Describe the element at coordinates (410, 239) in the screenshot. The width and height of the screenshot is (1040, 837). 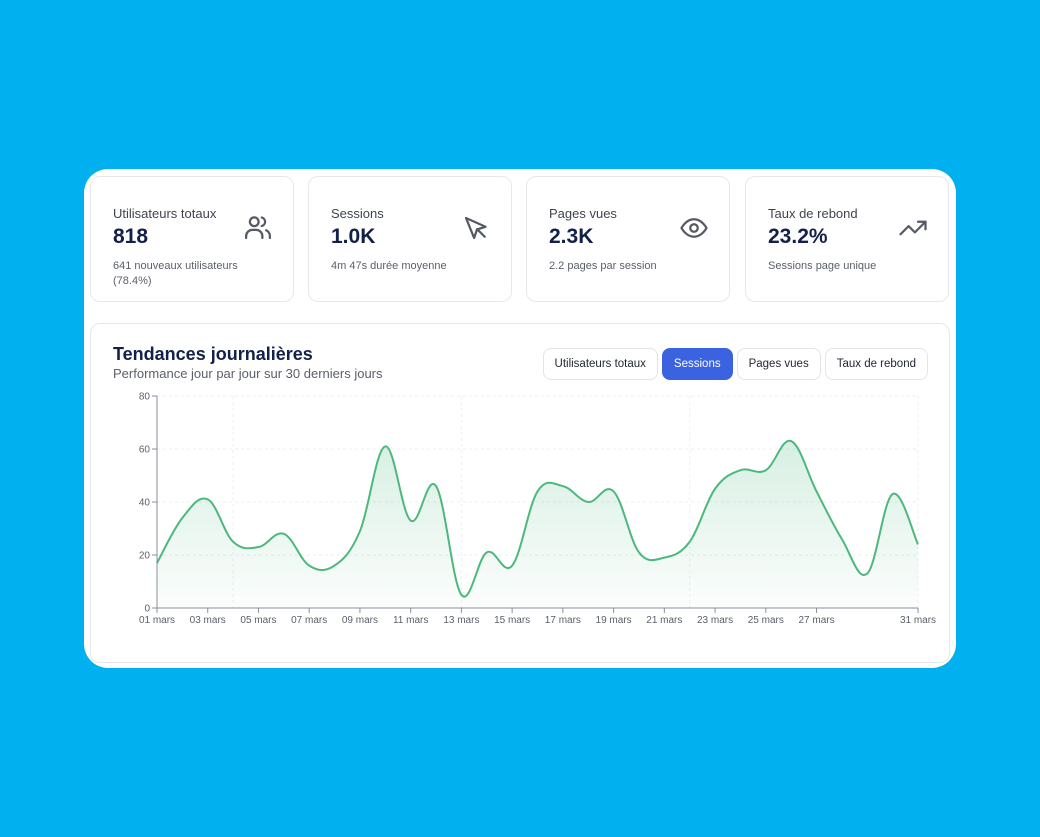
I see `stat-card-sessions: Sessions 1.0K 4m 47s durée moyenne` at that location.